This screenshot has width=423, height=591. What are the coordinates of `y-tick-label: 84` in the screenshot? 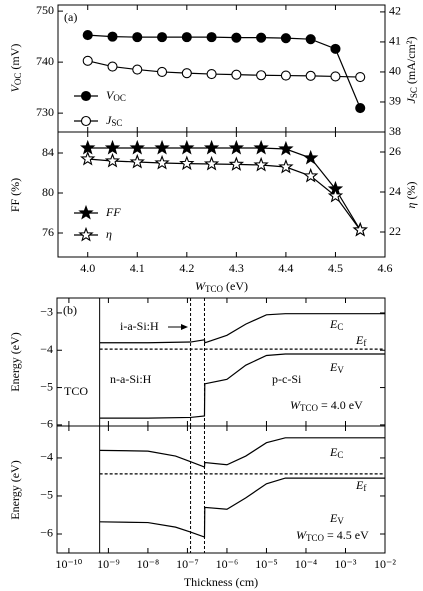 It's located at (48, 152).